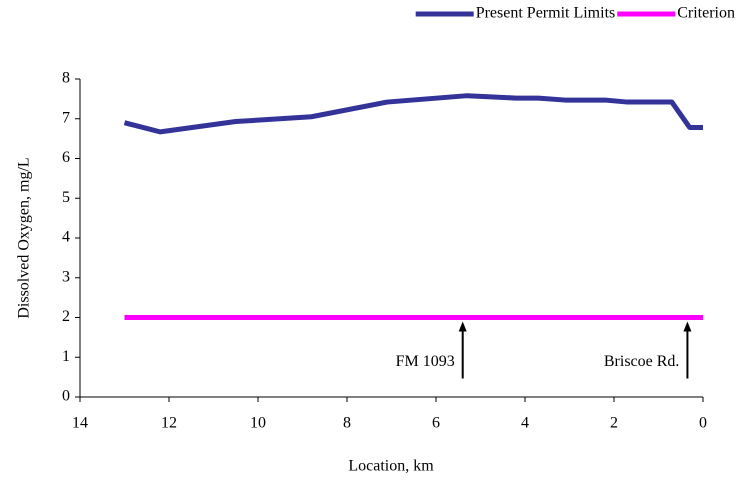  What do you see at coordinates (546, 13) in the screenshot?
I see `legend-label: Present Permit Limits` at bounding box center [546, 13].